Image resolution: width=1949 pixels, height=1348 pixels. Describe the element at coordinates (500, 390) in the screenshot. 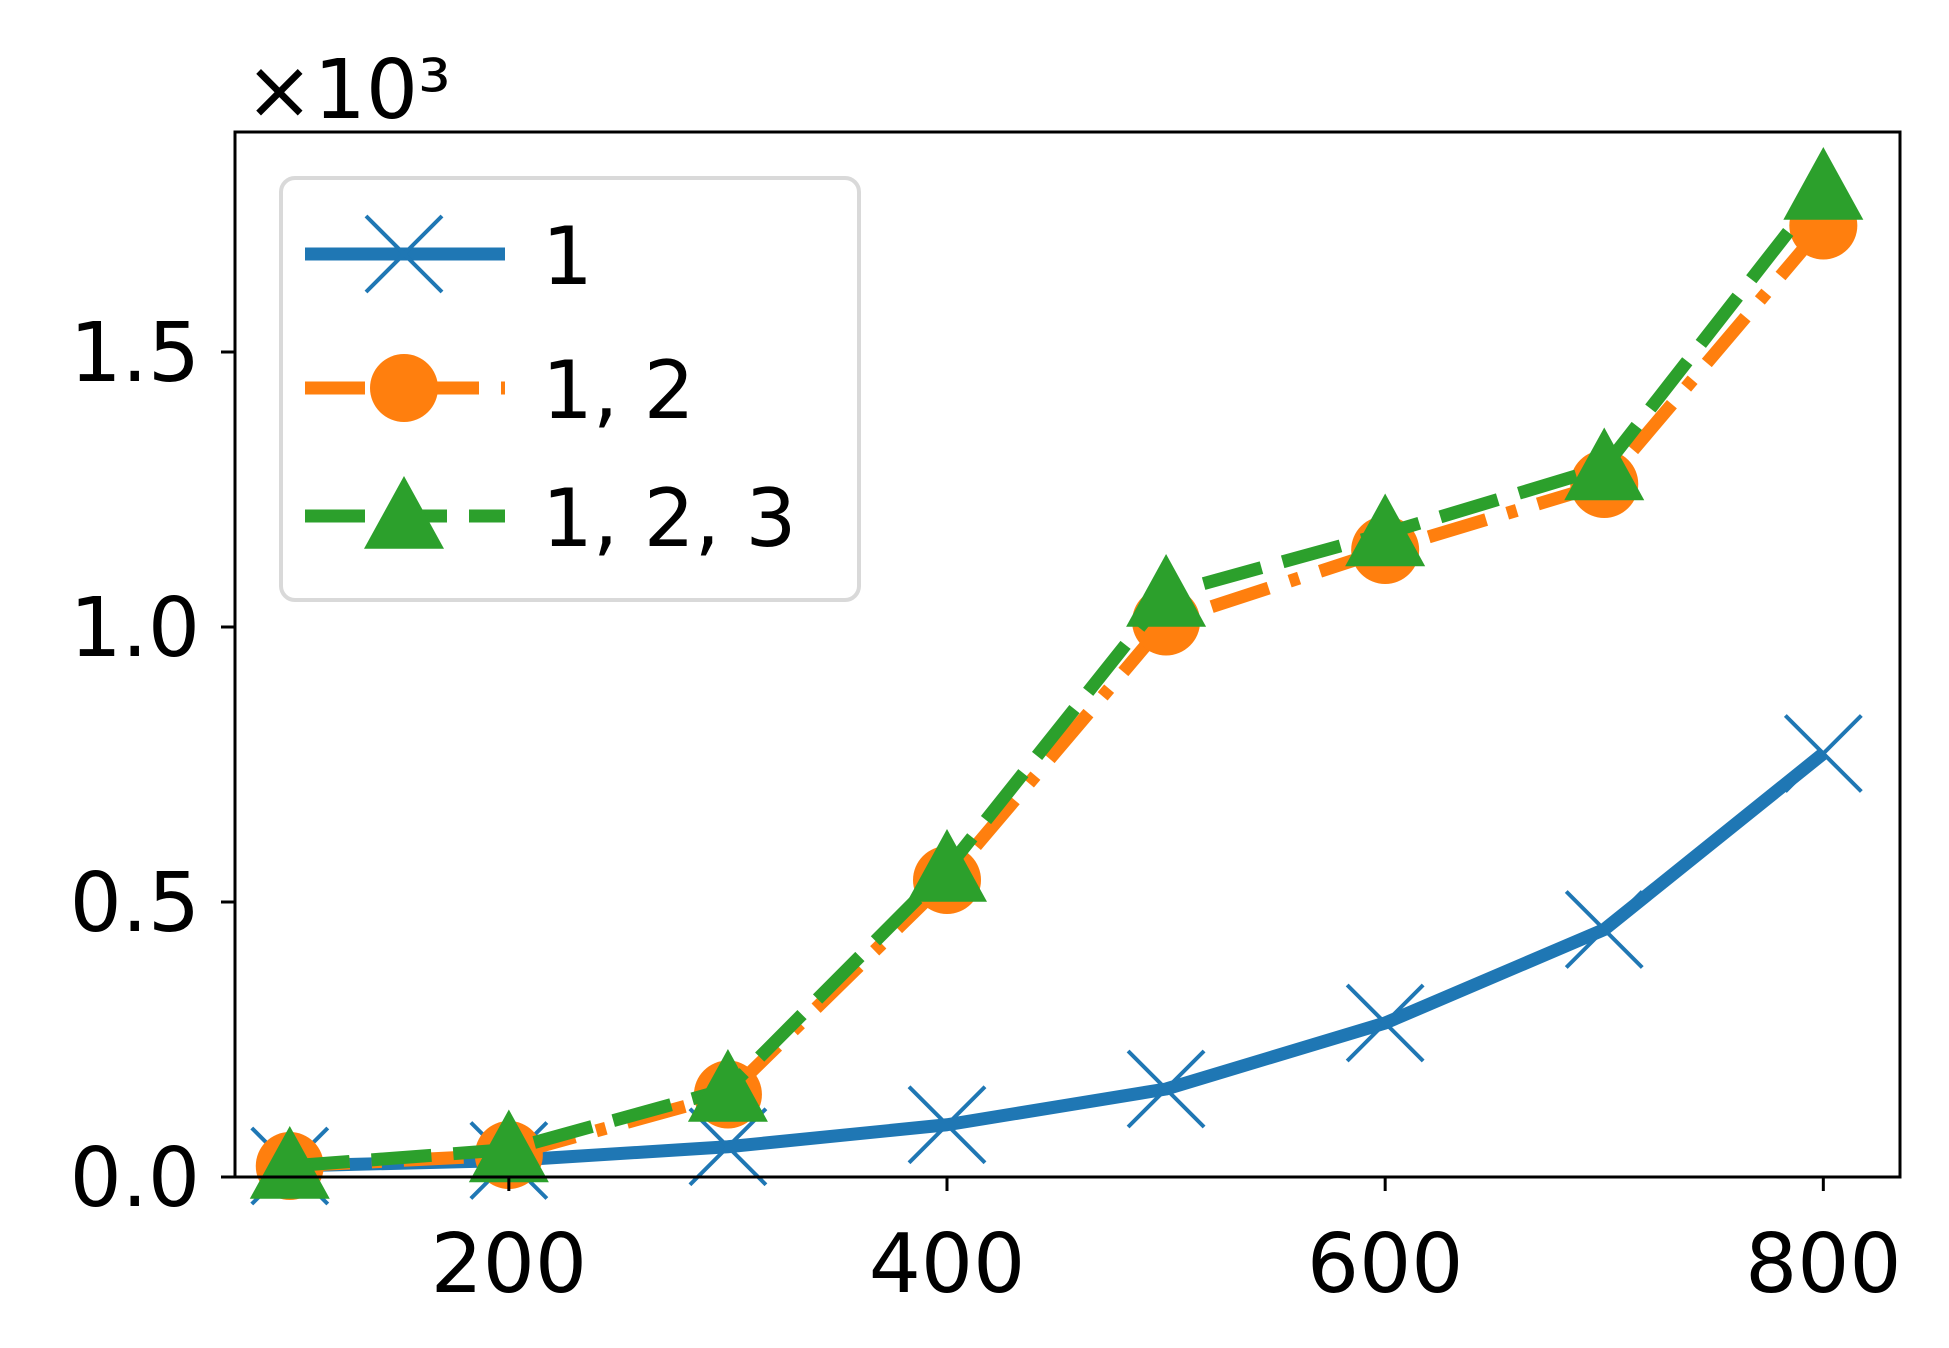

I see `legend-entry: 1, 2` at that location.